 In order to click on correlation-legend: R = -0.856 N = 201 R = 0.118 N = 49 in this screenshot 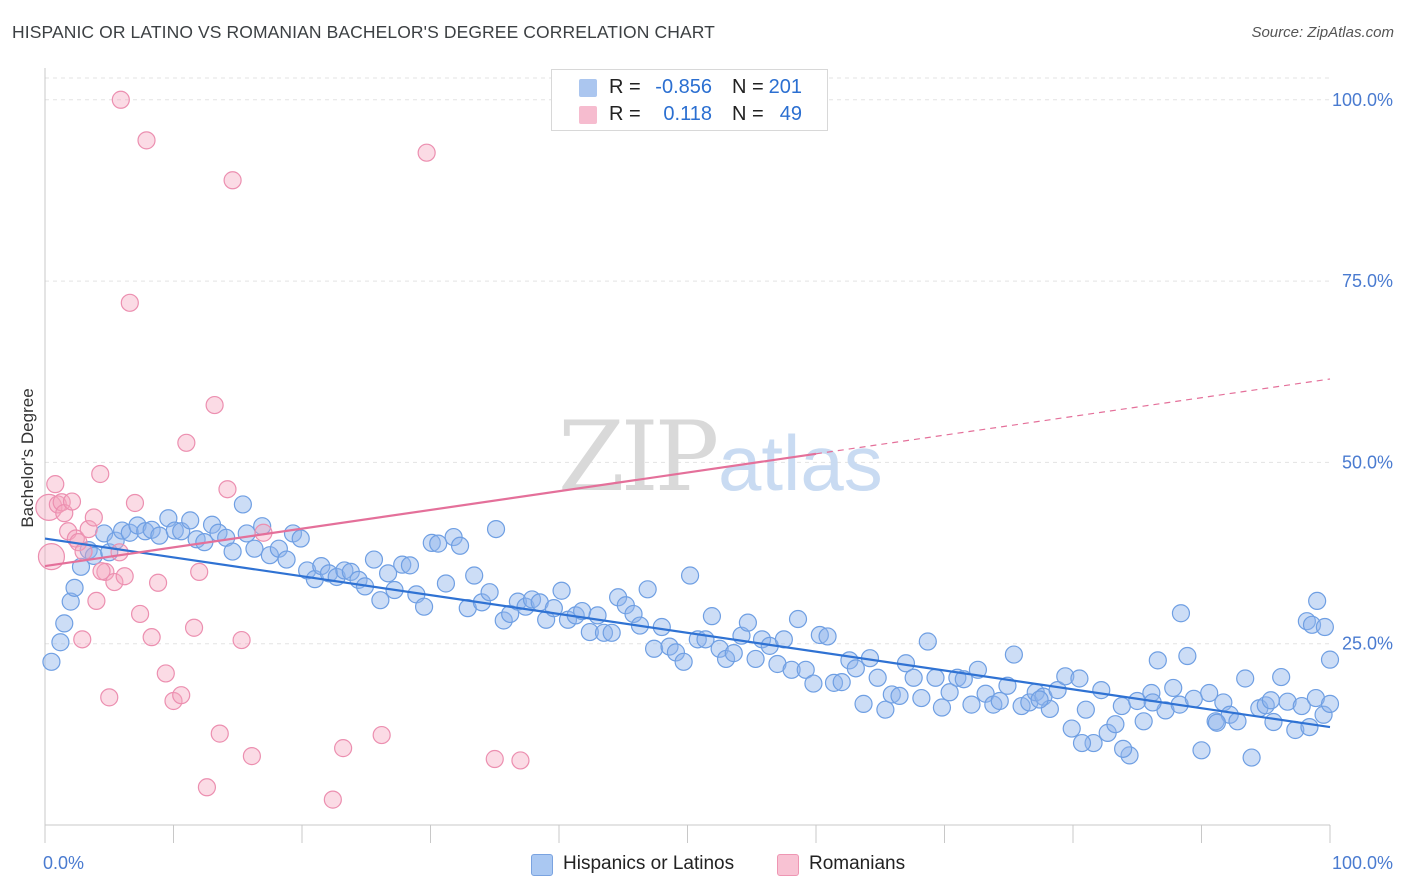, I will do `click(689, 100)`.